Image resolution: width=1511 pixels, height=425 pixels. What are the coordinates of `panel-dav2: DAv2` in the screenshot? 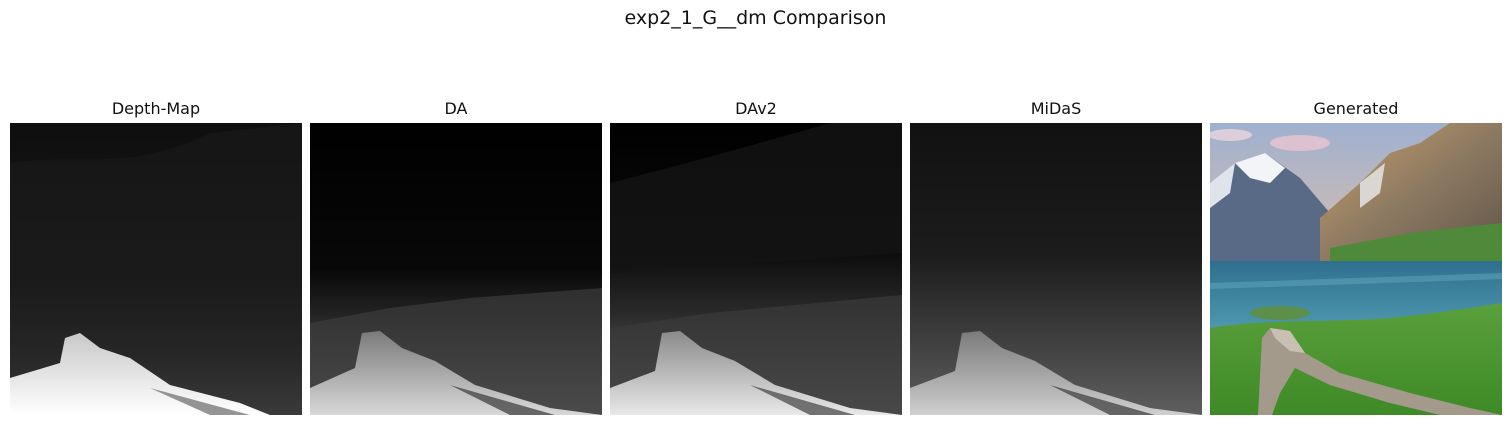 It's located at (756, 256).